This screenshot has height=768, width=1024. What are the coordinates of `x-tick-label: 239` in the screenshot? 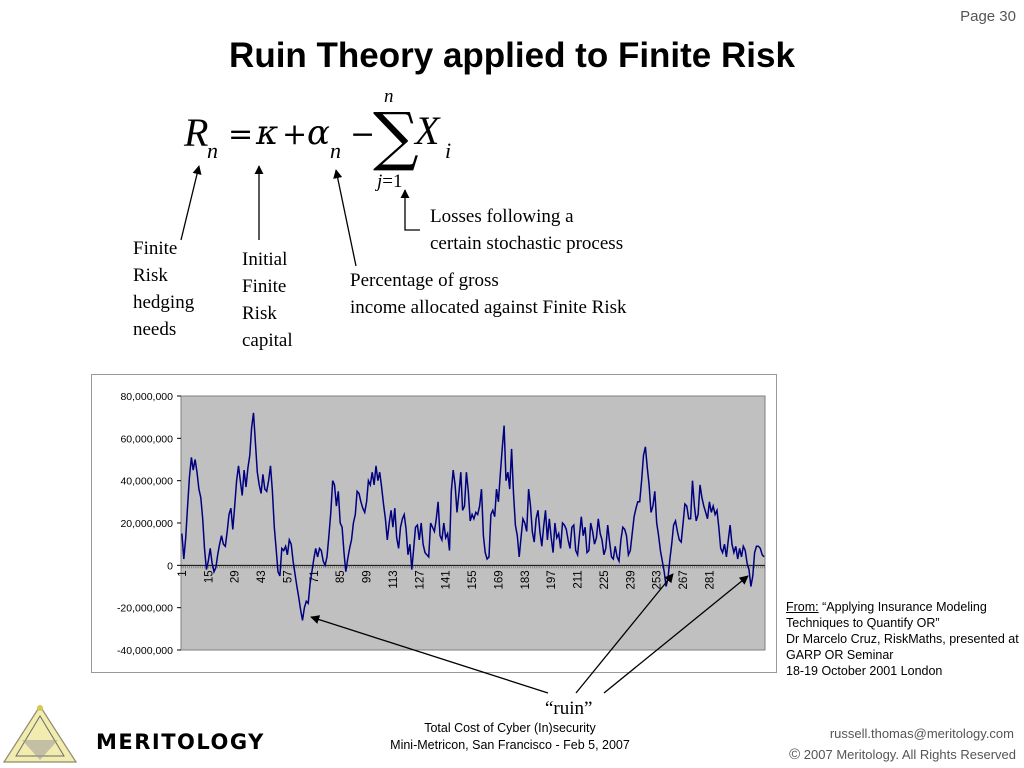 It's located at (631, 579).